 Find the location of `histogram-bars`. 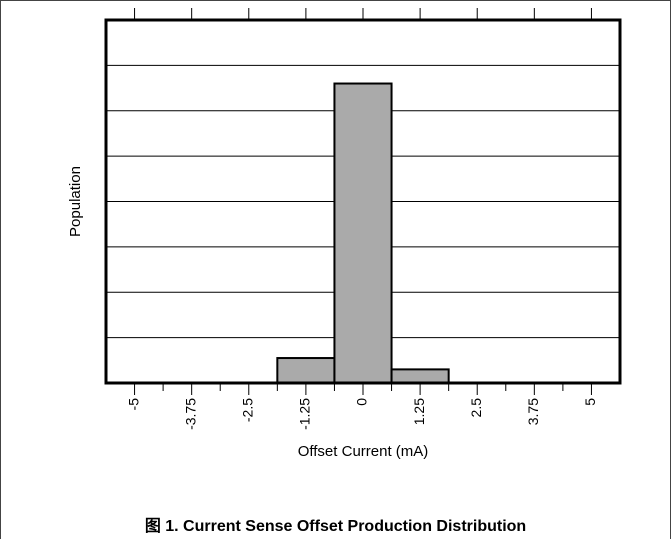

histogram-bars is located at coordinates (363, 233).